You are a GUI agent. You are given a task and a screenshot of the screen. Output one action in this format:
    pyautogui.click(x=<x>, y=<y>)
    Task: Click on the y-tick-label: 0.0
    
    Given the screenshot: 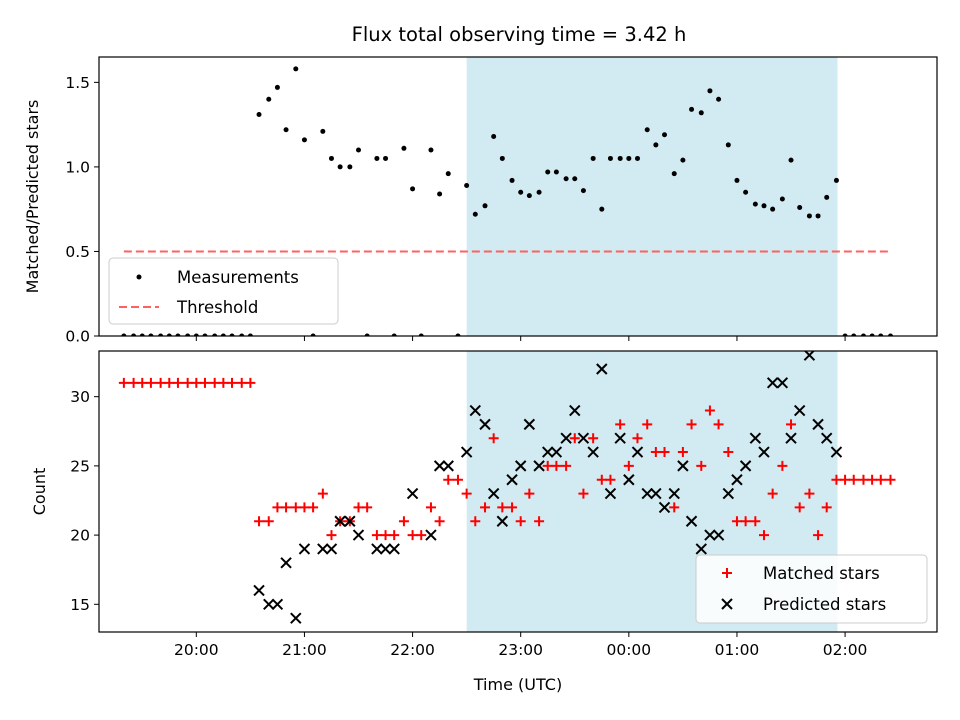 What is the action you would take?
    pyautogui.click(x=77, y=337)
    